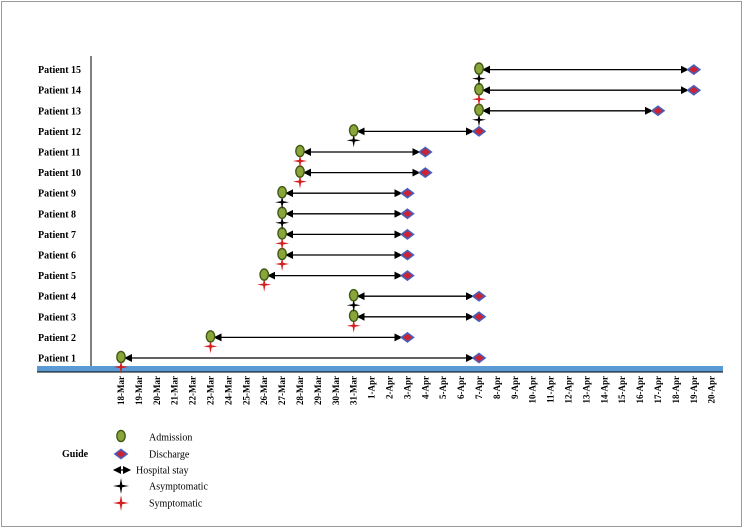  I want to click on x-tick-label: 6-Apr, so click(461, 387).